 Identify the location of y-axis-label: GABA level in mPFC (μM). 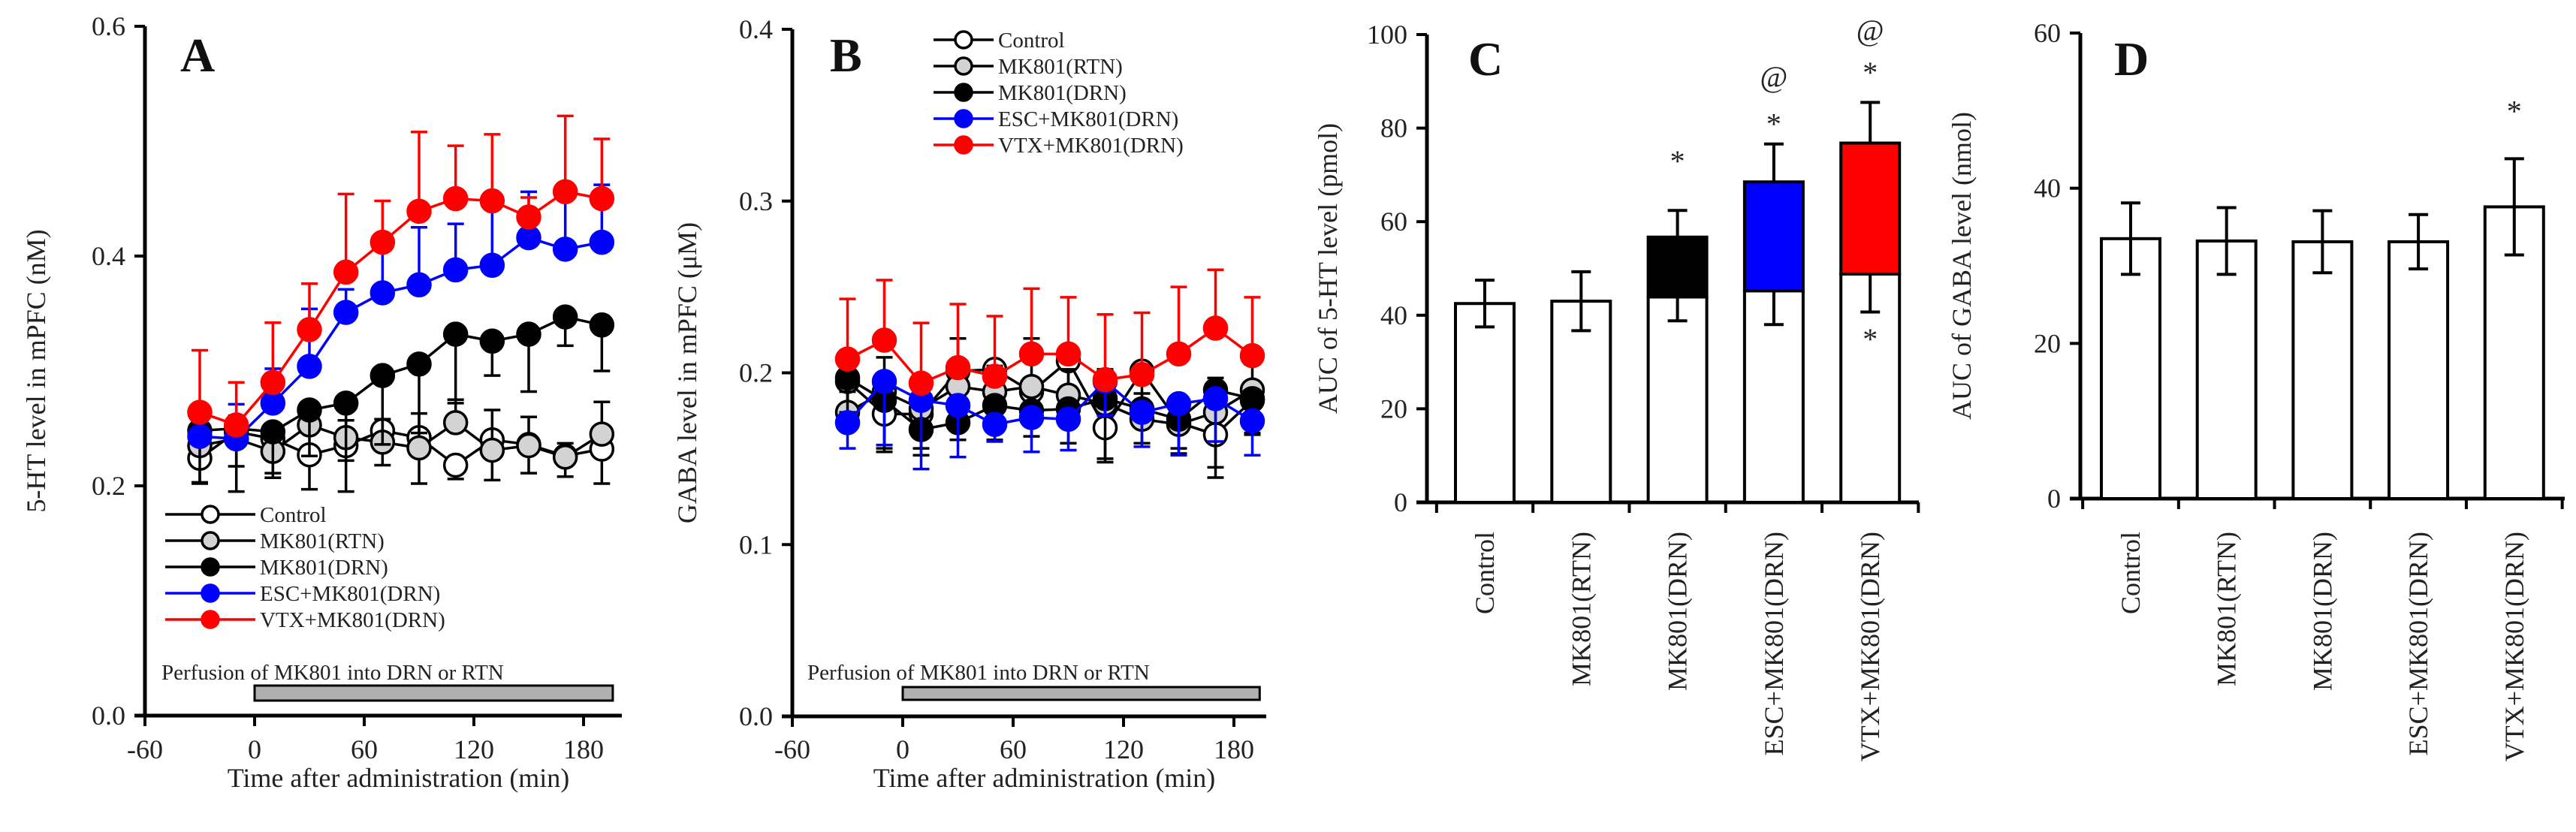
(687, 372).